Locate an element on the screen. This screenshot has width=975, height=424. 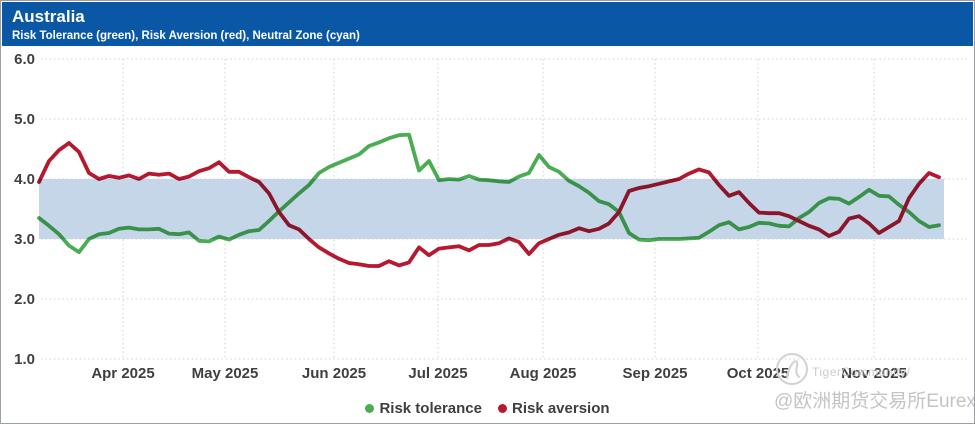
x-tick-label: Aug 2025 is located at coordinates (543, 373).